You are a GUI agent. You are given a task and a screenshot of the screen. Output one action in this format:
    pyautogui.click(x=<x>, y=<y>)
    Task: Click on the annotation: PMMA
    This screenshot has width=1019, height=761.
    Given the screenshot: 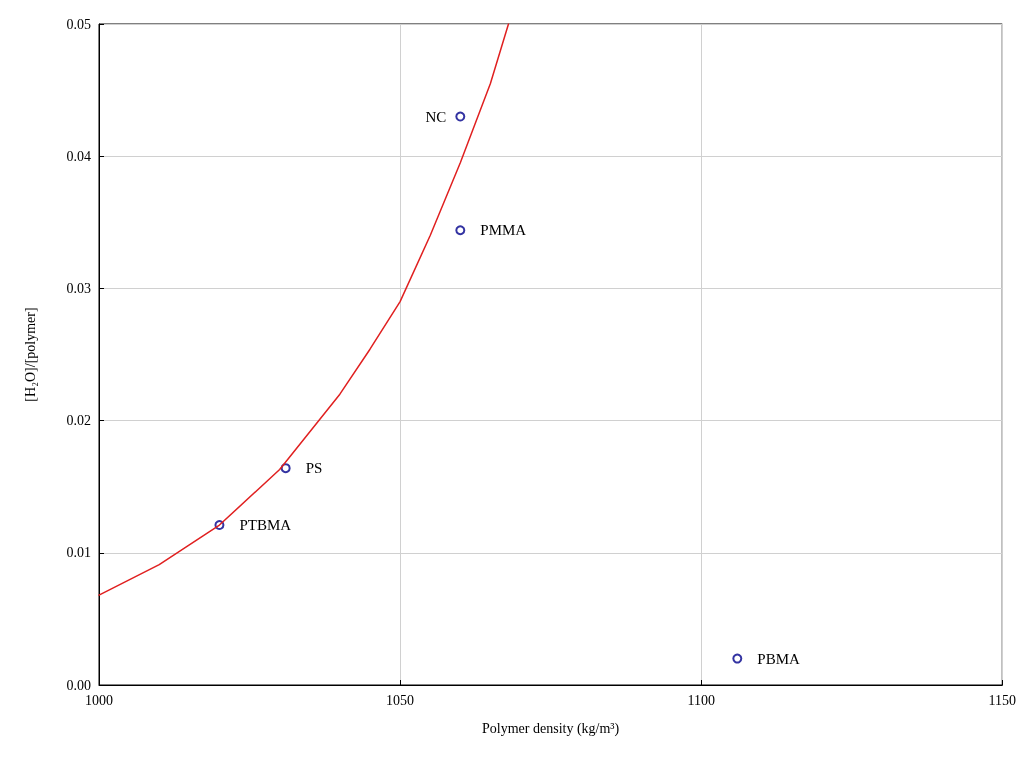 What is the action you would take?
    pyautogui.click(x=503, y=230)
    